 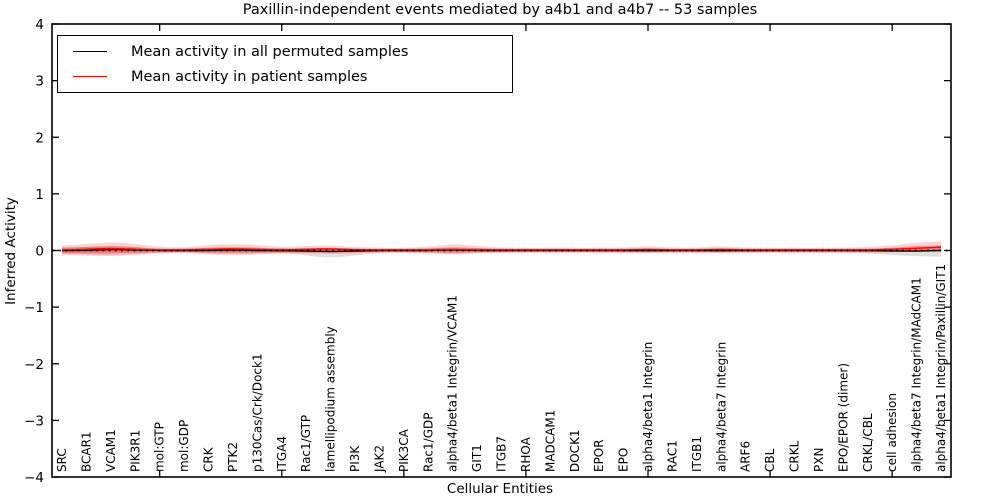 What do you see at coordinates (379, 459) in the screenshot?
I see `x-category-label: JAK2` at bounding box center [379, 459].